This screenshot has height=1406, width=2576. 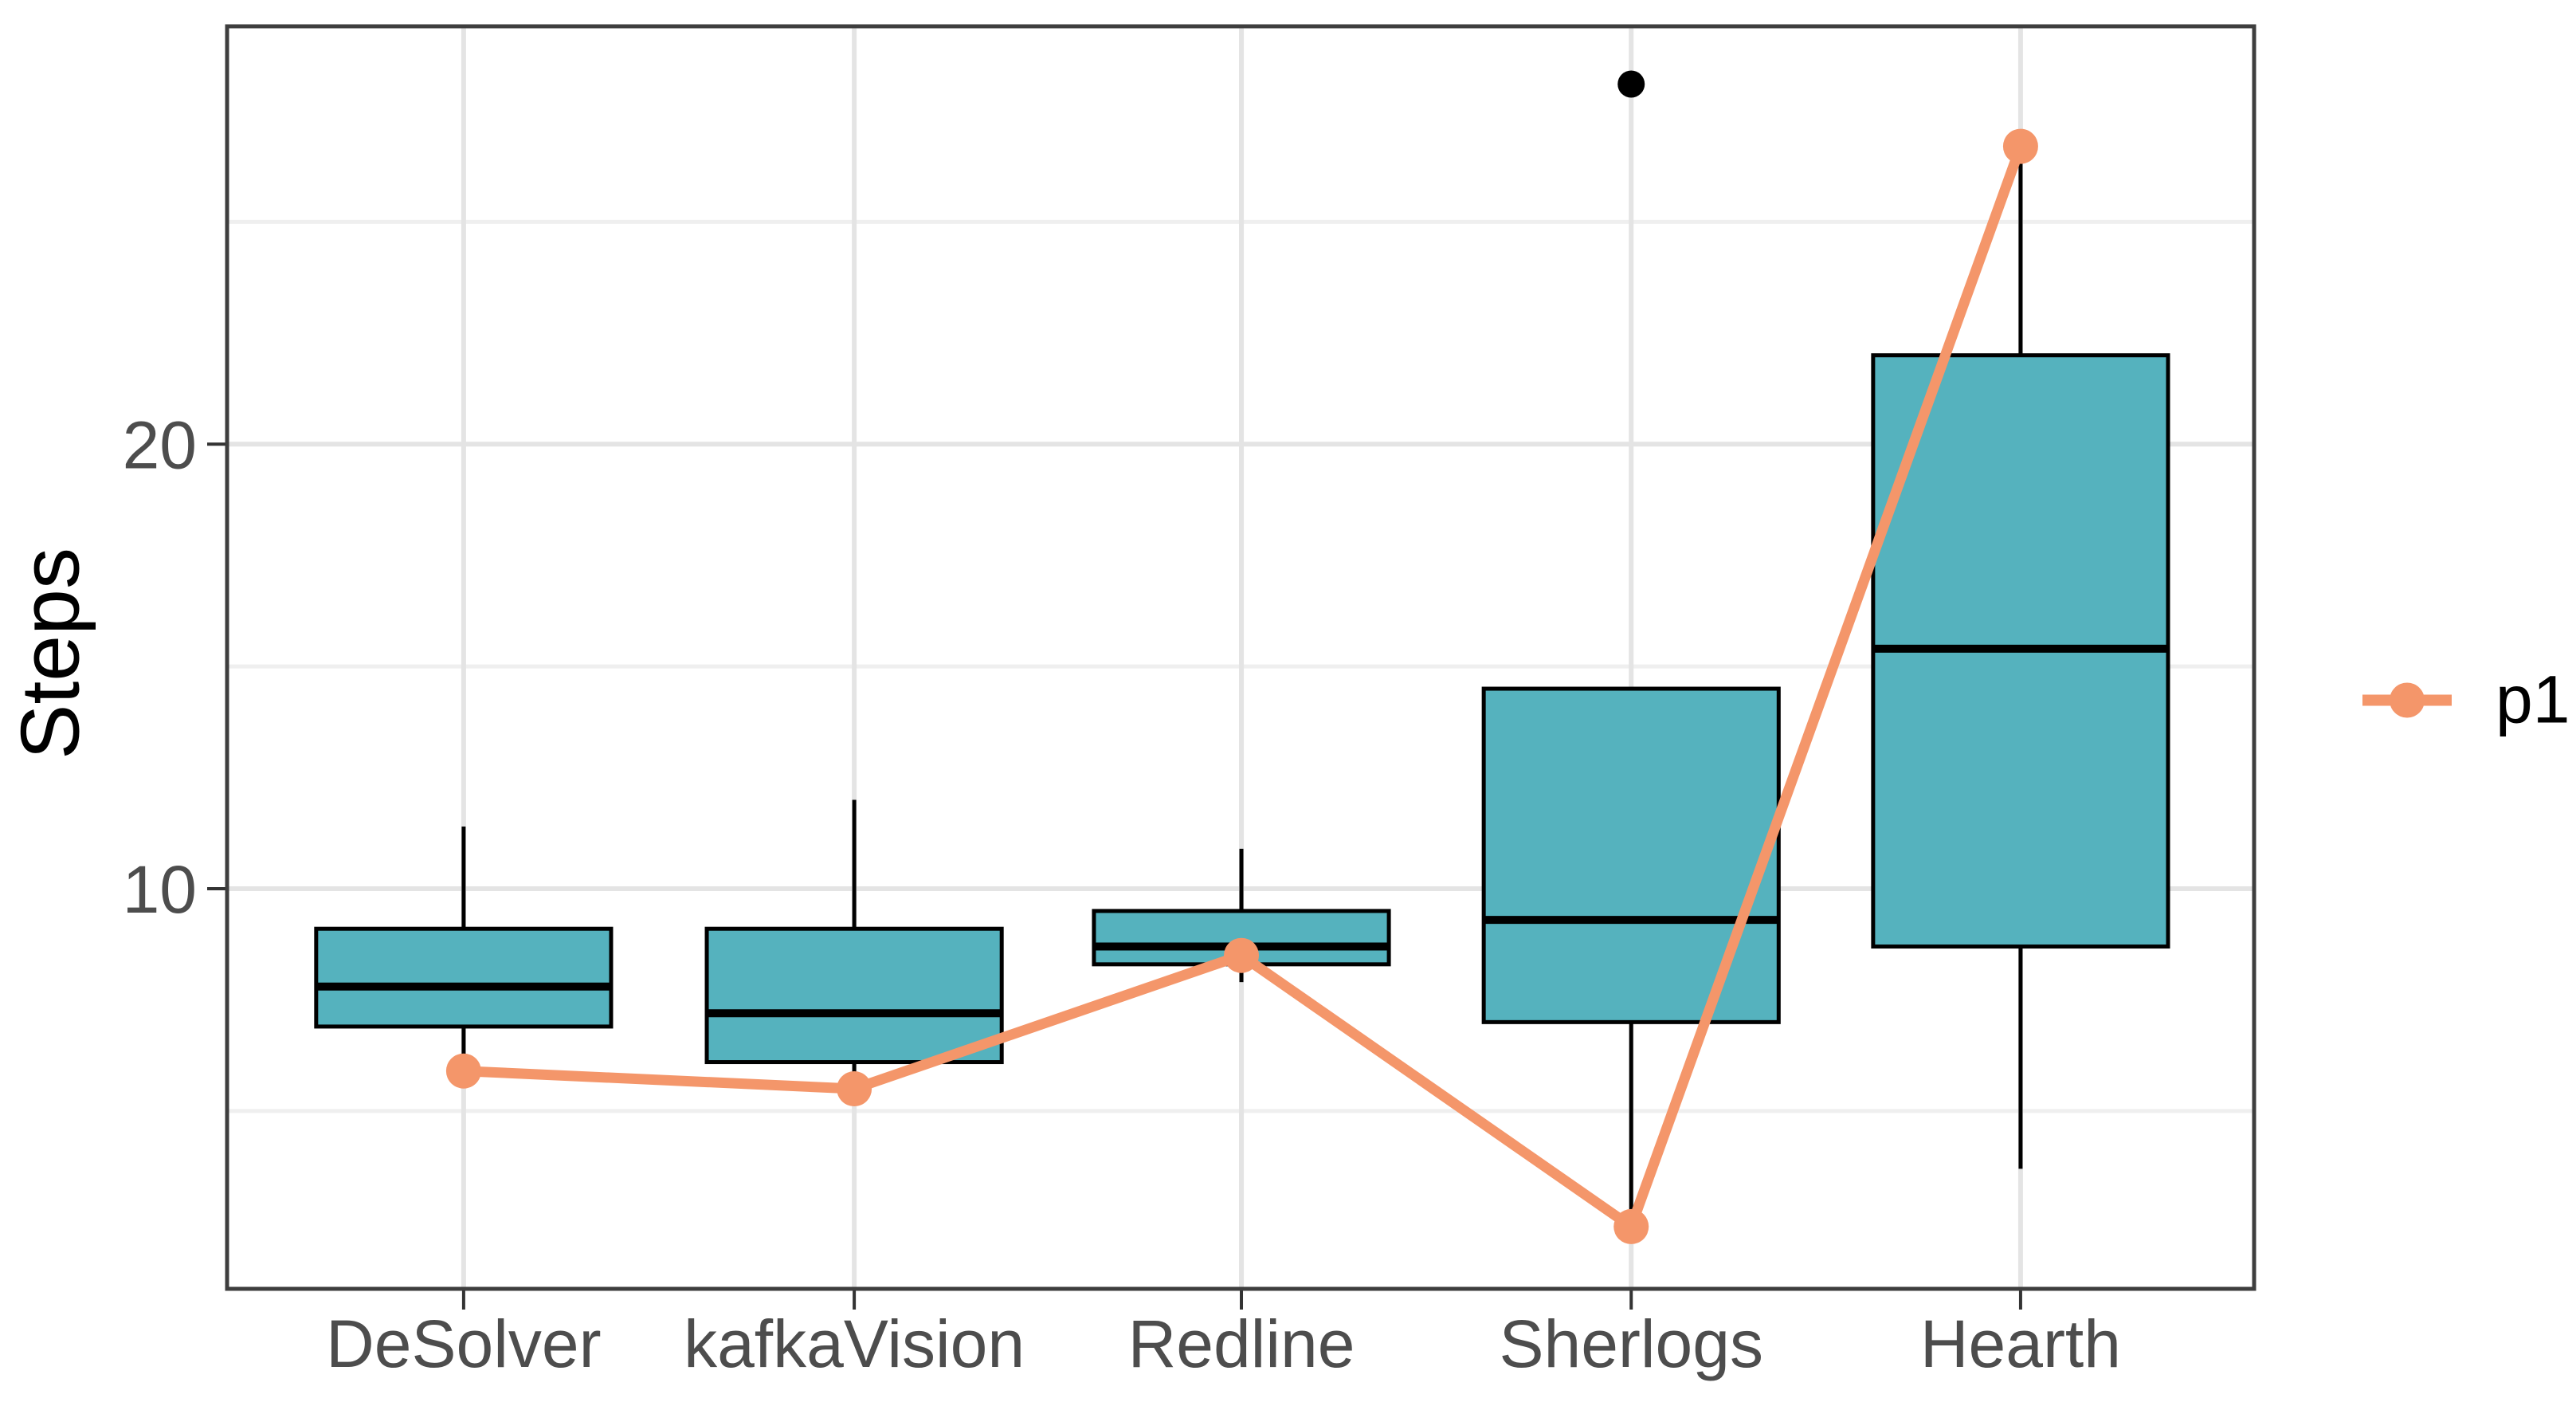 What do you see at coordinates (854, 1343) in the screenshot?
I see `x-category-label: kafkaVision` at bounding box center [854, 1343].